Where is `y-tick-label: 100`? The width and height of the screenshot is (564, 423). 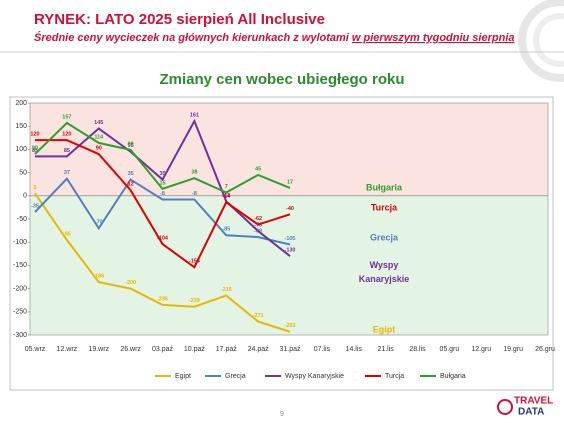 y-tick-label: 100 is located at coordinates (21, 149).